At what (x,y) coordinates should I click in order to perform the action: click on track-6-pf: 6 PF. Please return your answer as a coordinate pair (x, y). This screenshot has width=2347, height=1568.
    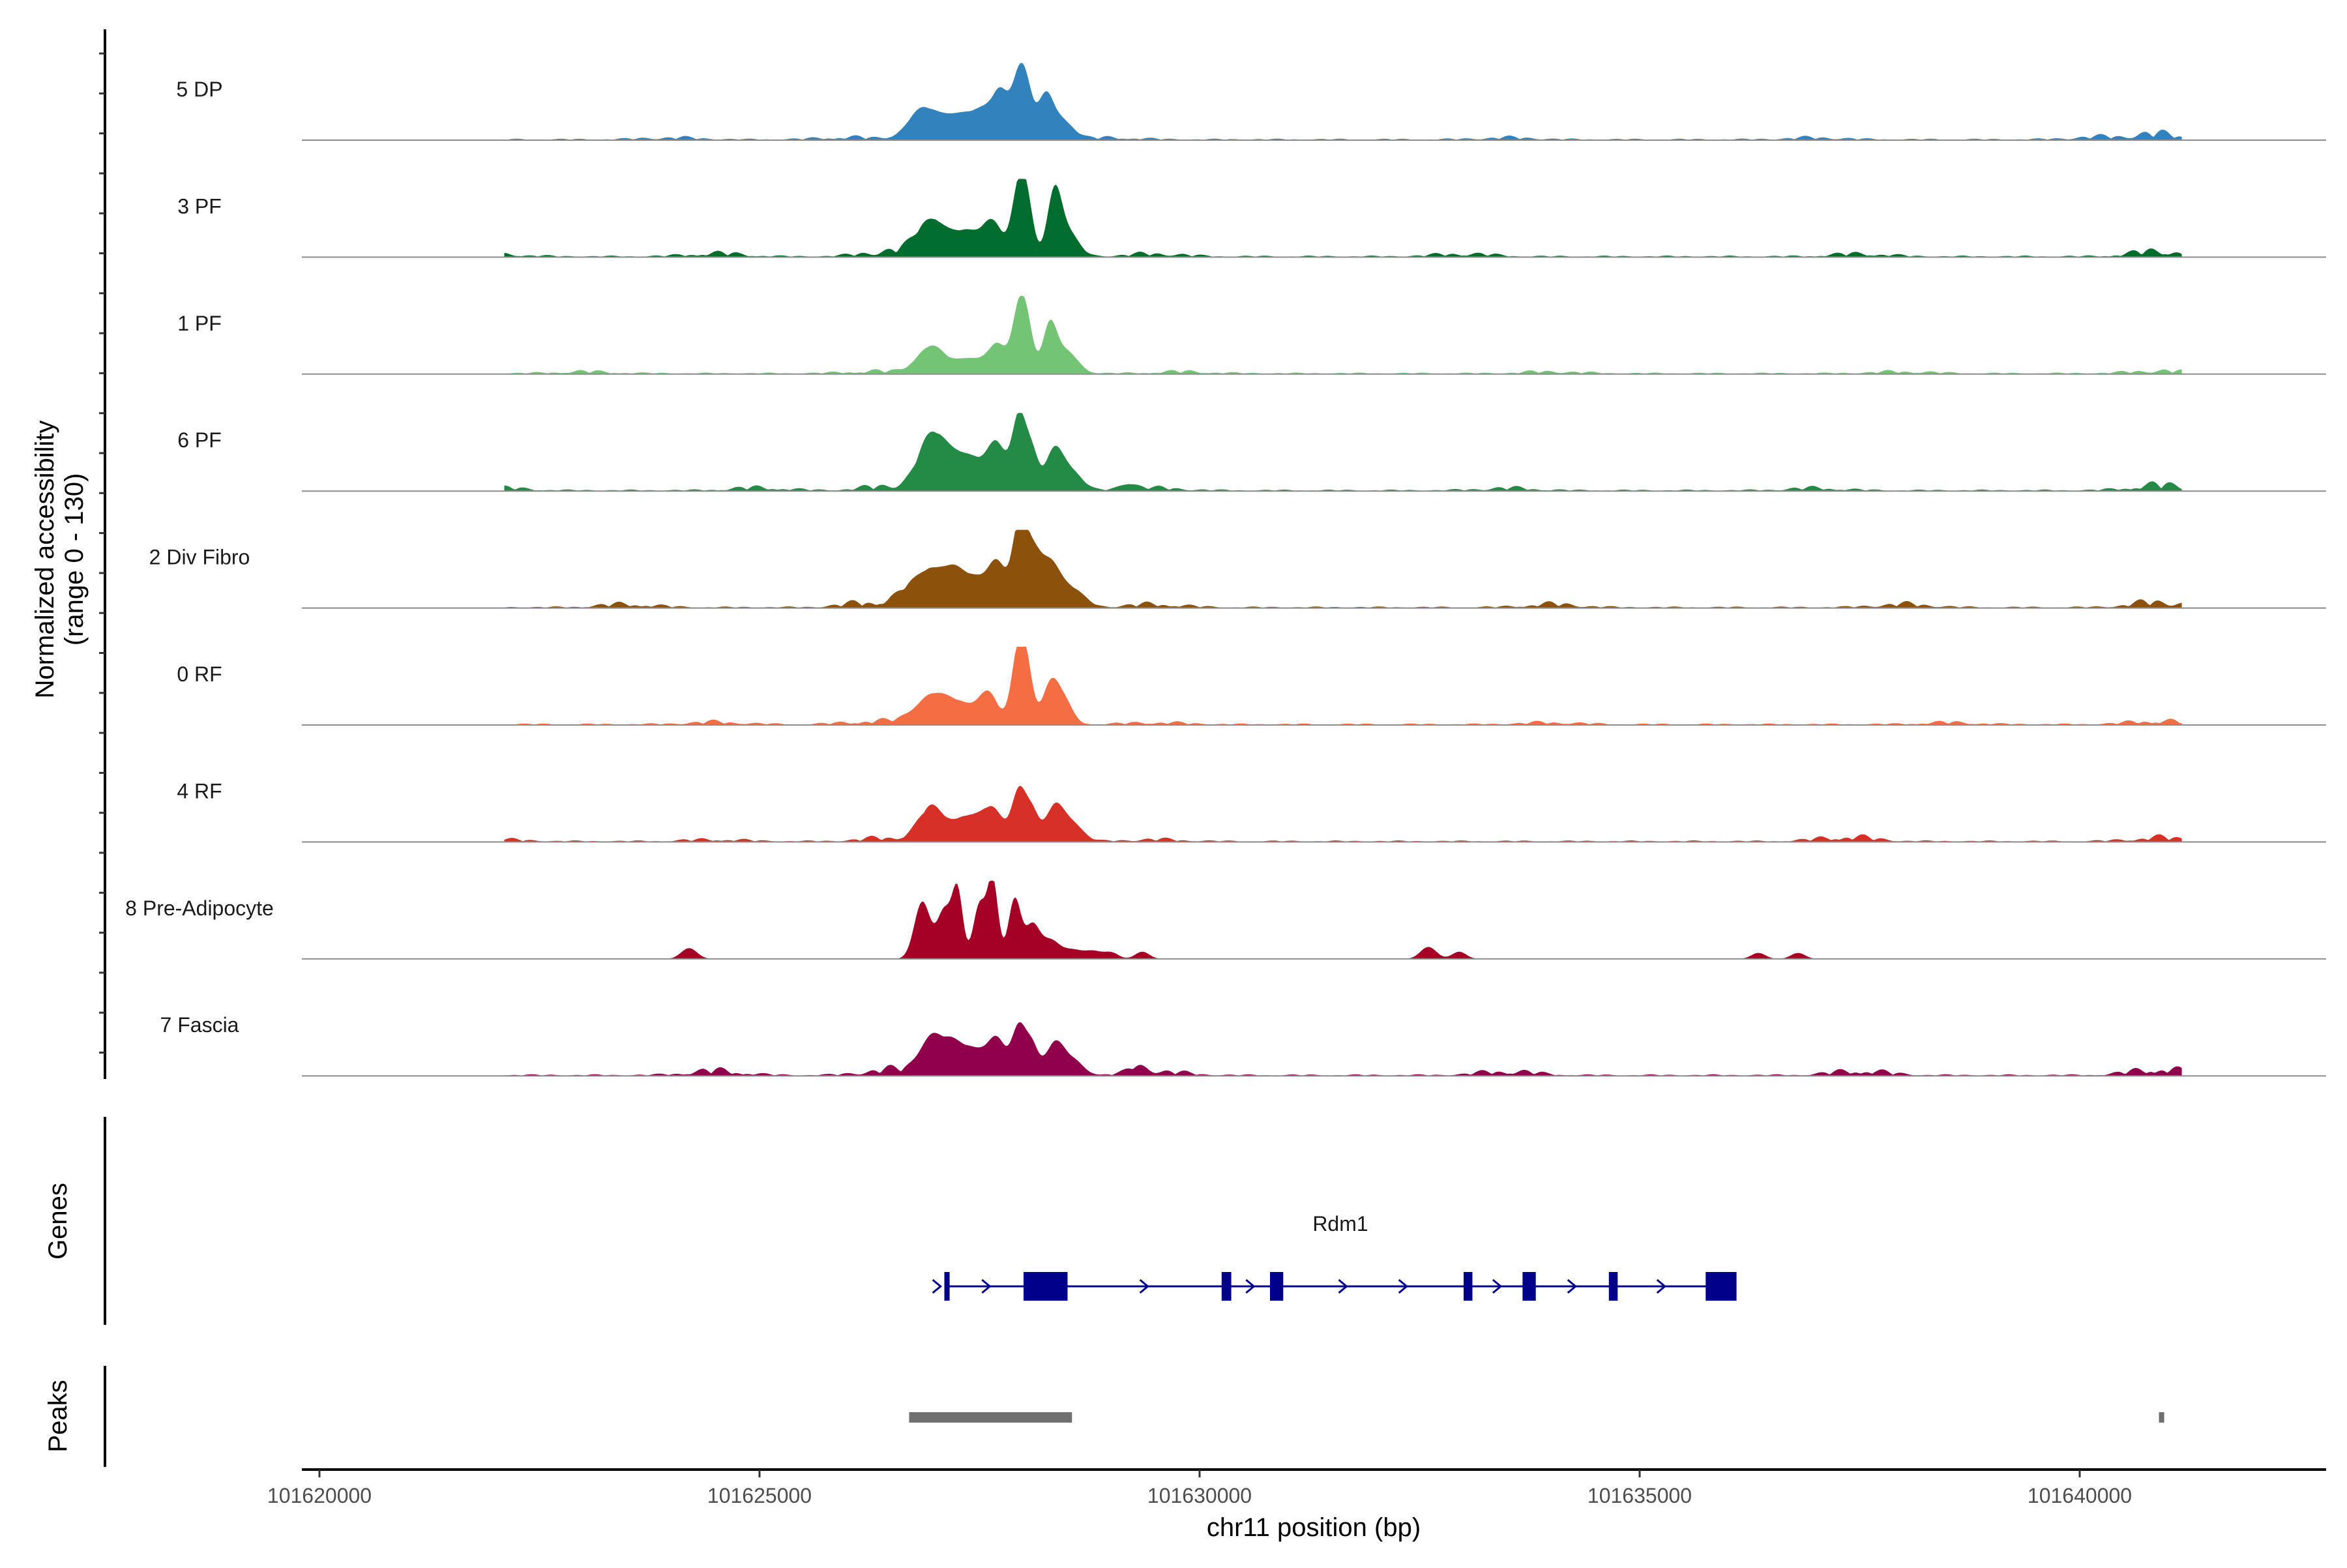
    Looking at the image, I should click on (1251, 453).